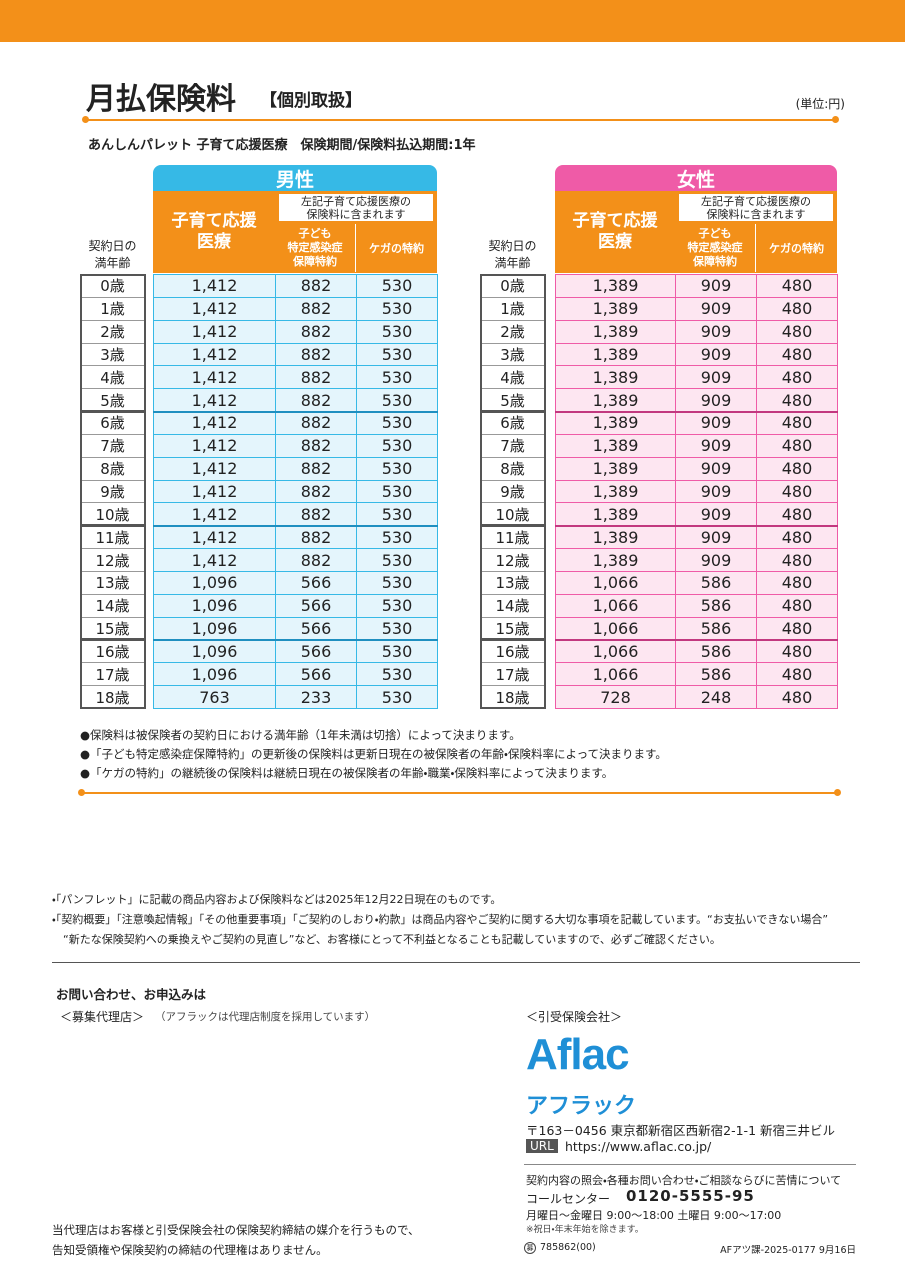 This screenshot has height=1280, width=905. What do you see at coordinates (356, 214) in the screenshot?
I see `header-line: 保険料に含まれます` at bounding box center [356, 214].